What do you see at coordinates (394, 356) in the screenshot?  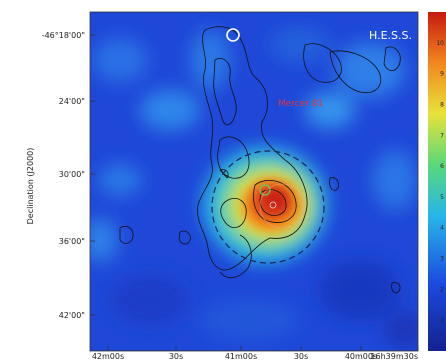 I see `x-tick-label: 16h39m30s` at bounding box center [394, 356].